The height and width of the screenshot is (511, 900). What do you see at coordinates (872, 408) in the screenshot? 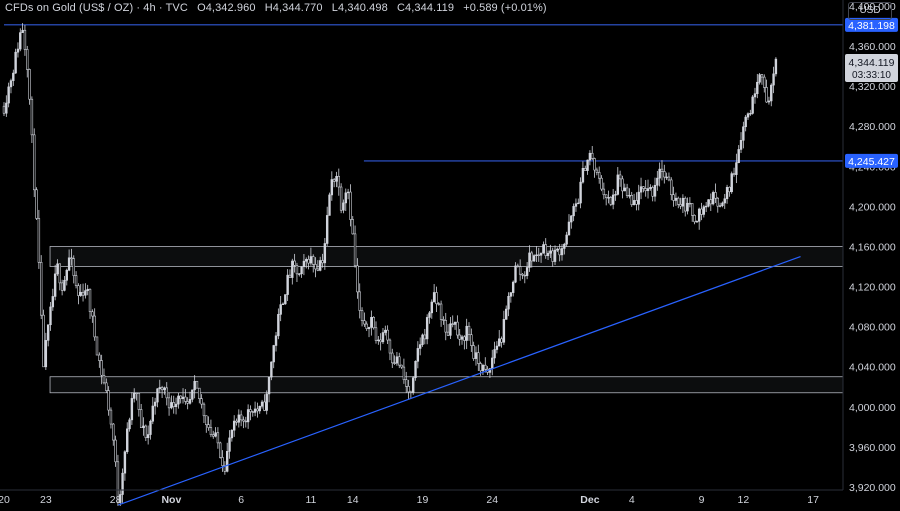
I see `y-tick-label: 4,000.000` at bounding box center [872, 408].